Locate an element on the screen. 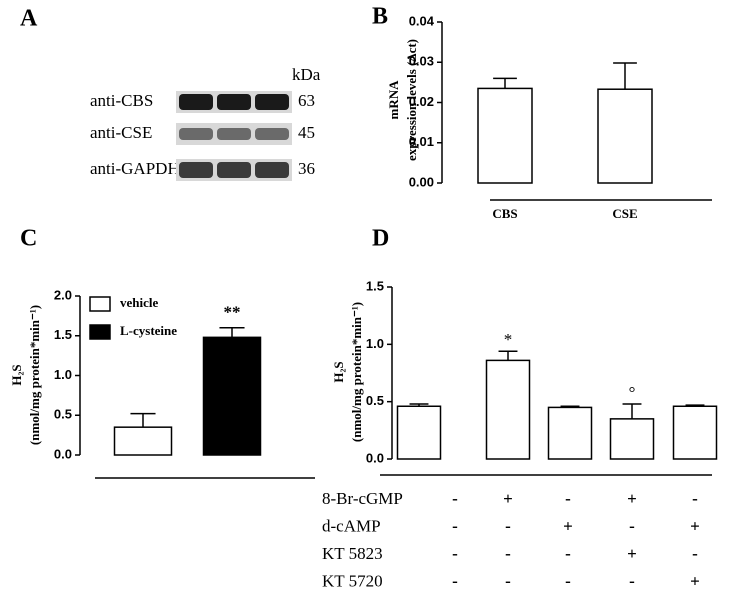 This screenshot has height=595, width=732. treatment-label: d-cAMP is located at coordinates (351, 525).